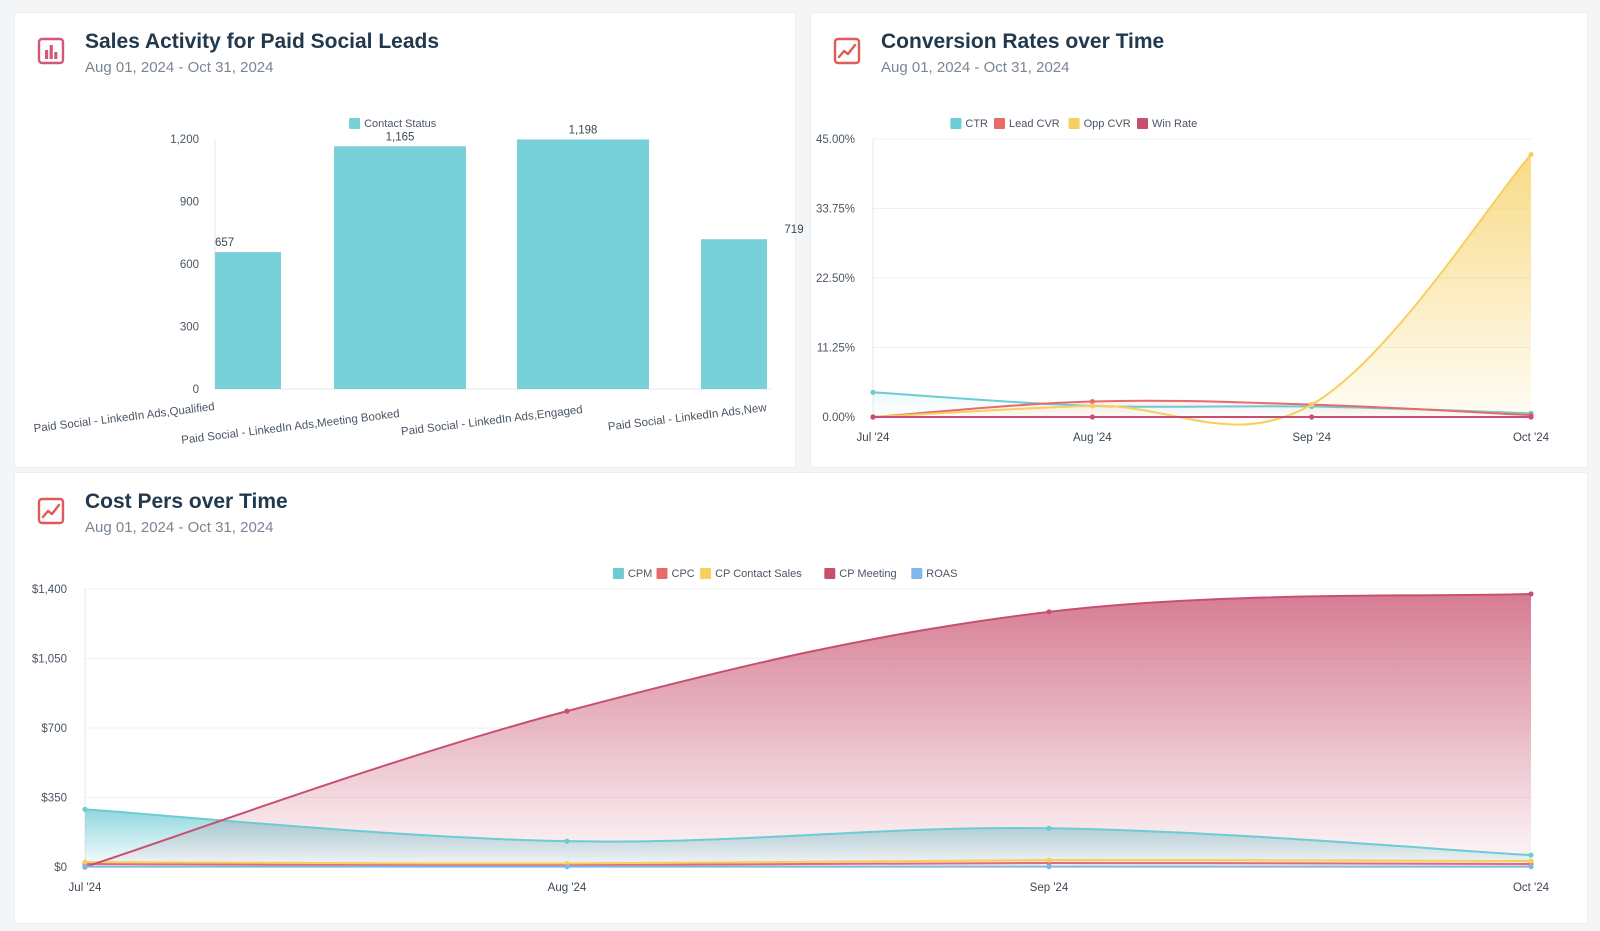 The width and height of the screenshot is (1600, 931). What do you see at coordinates (835, 140) in the screenshot?
I see `y-tick-label: 45.00%` at bounding box center [835, 140].